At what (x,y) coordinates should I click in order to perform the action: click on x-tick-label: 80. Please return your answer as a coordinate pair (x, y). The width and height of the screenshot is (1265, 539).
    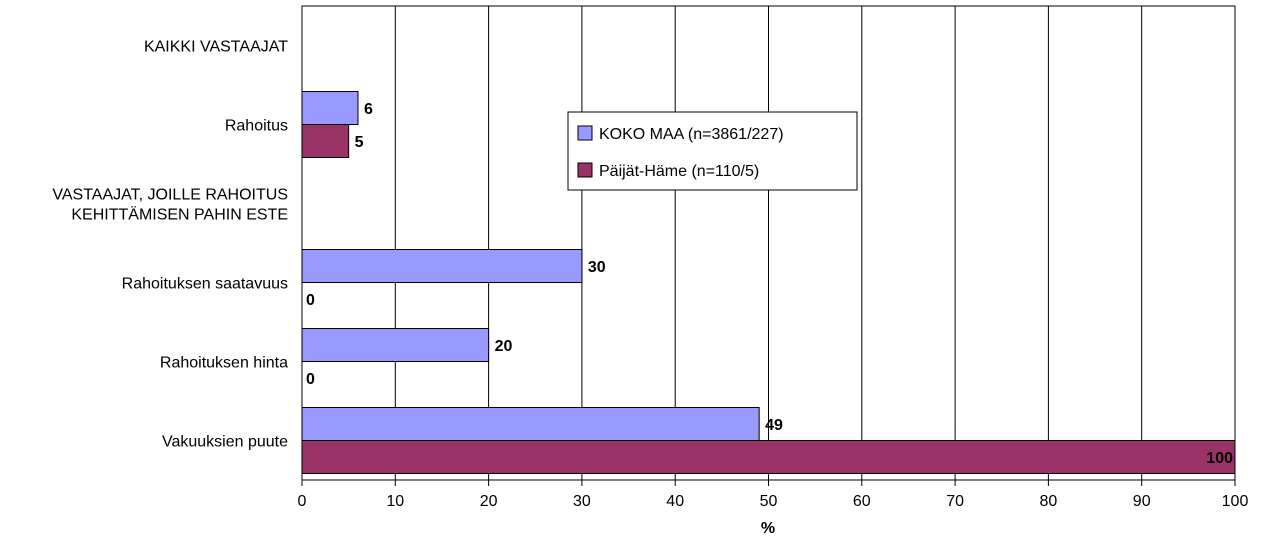
    Looking at the image, I should click on (1049, 501).